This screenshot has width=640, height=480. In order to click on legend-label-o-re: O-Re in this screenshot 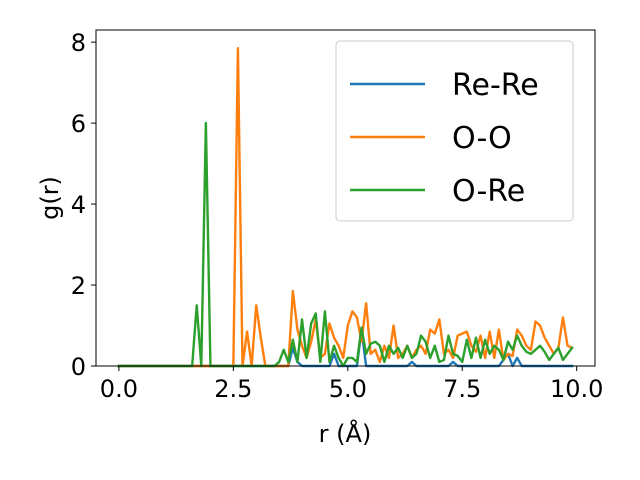, I will do `click(488, 191)`.